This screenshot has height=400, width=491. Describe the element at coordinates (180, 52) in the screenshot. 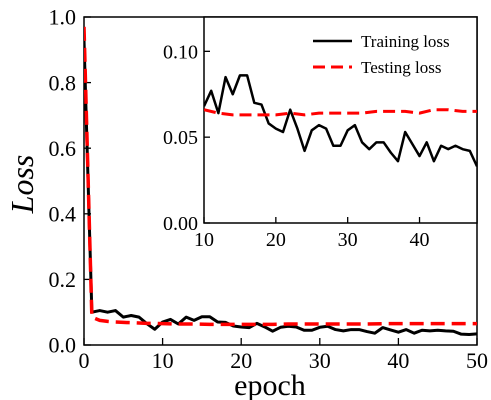

I see `inset-y-tick-label: 0.10` at that location.